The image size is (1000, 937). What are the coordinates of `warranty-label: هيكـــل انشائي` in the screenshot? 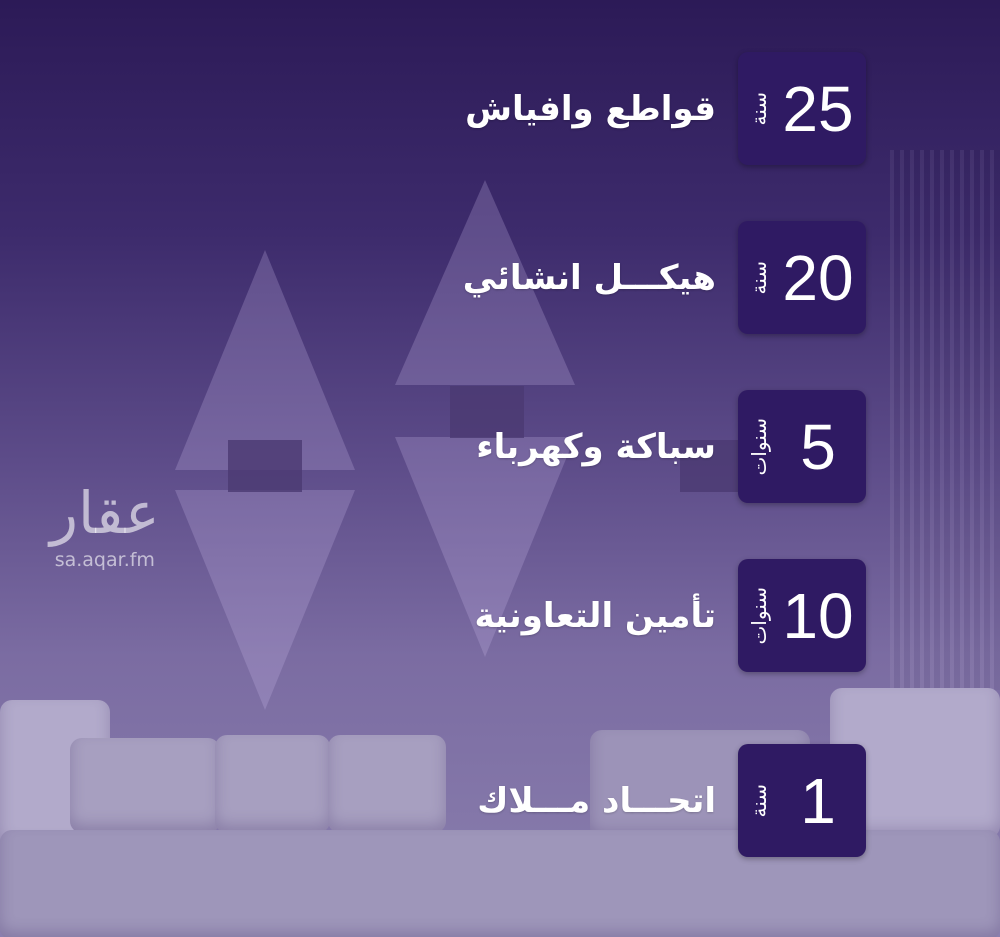 It's located at (589, 277).